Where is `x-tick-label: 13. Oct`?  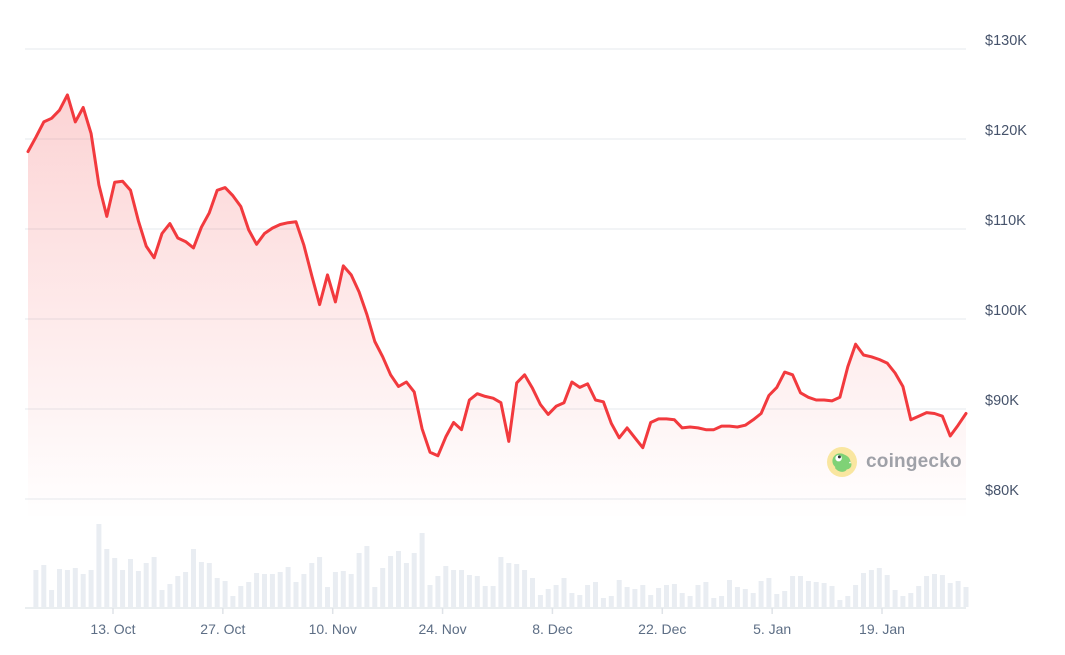 x-tick-label: 13. Oct is located at coordinates (112, 629).